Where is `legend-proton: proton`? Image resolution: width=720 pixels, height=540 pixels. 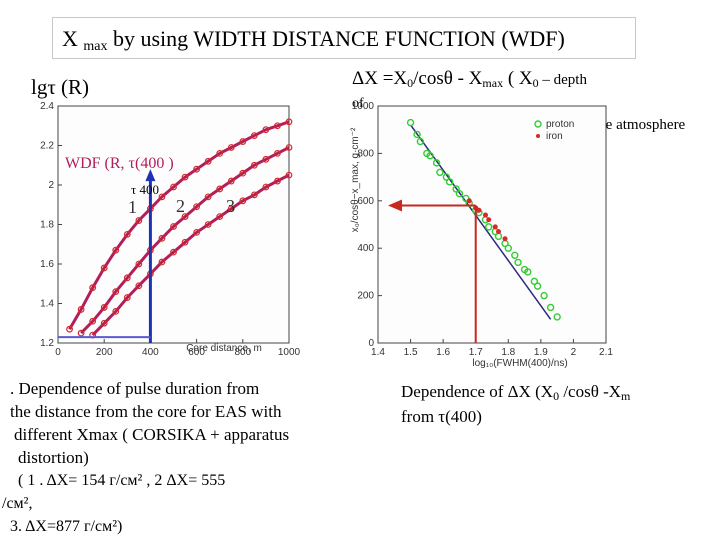 legend-proton: proton is located at coordinates (560, 124).